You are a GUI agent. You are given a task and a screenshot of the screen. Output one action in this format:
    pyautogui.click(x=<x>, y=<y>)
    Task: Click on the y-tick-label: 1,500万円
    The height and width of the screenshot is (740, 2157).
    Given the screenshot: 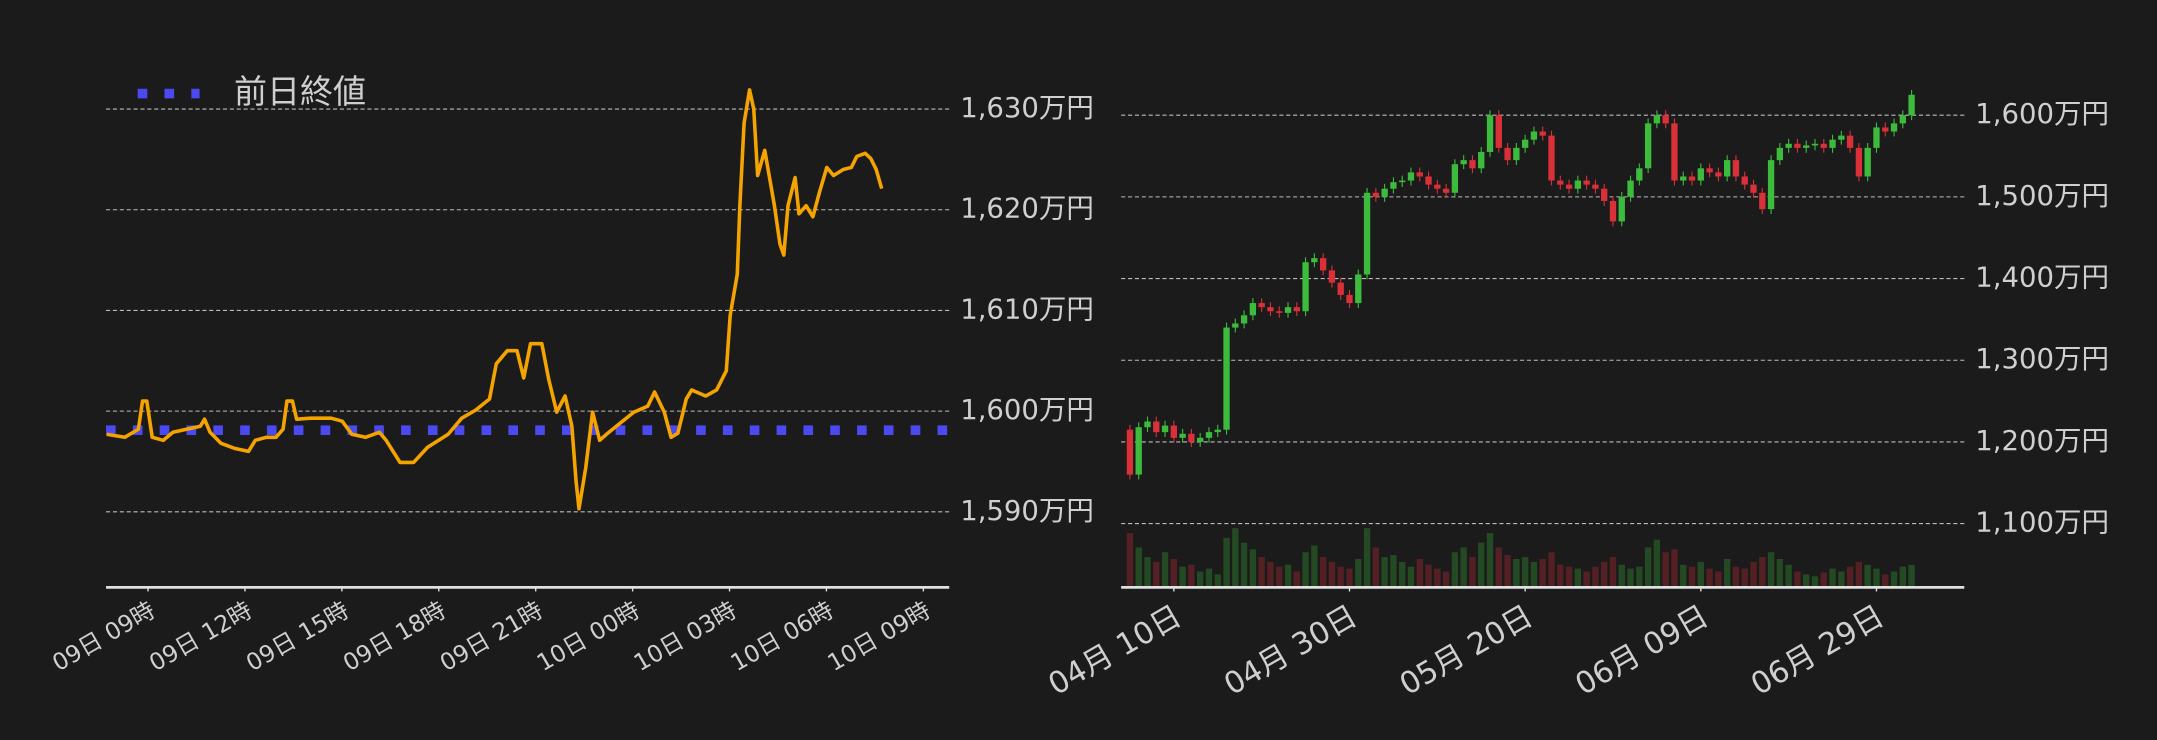 What is the action you would take?
    pyautogui.click(x=2042, y=196)
    